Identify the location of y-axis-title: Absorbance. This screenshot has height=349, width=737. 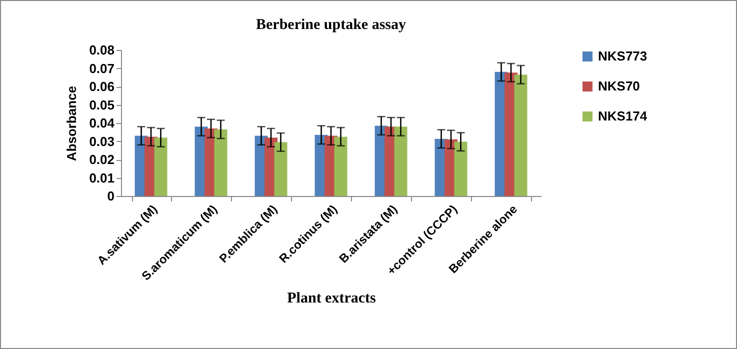
(72, 124).